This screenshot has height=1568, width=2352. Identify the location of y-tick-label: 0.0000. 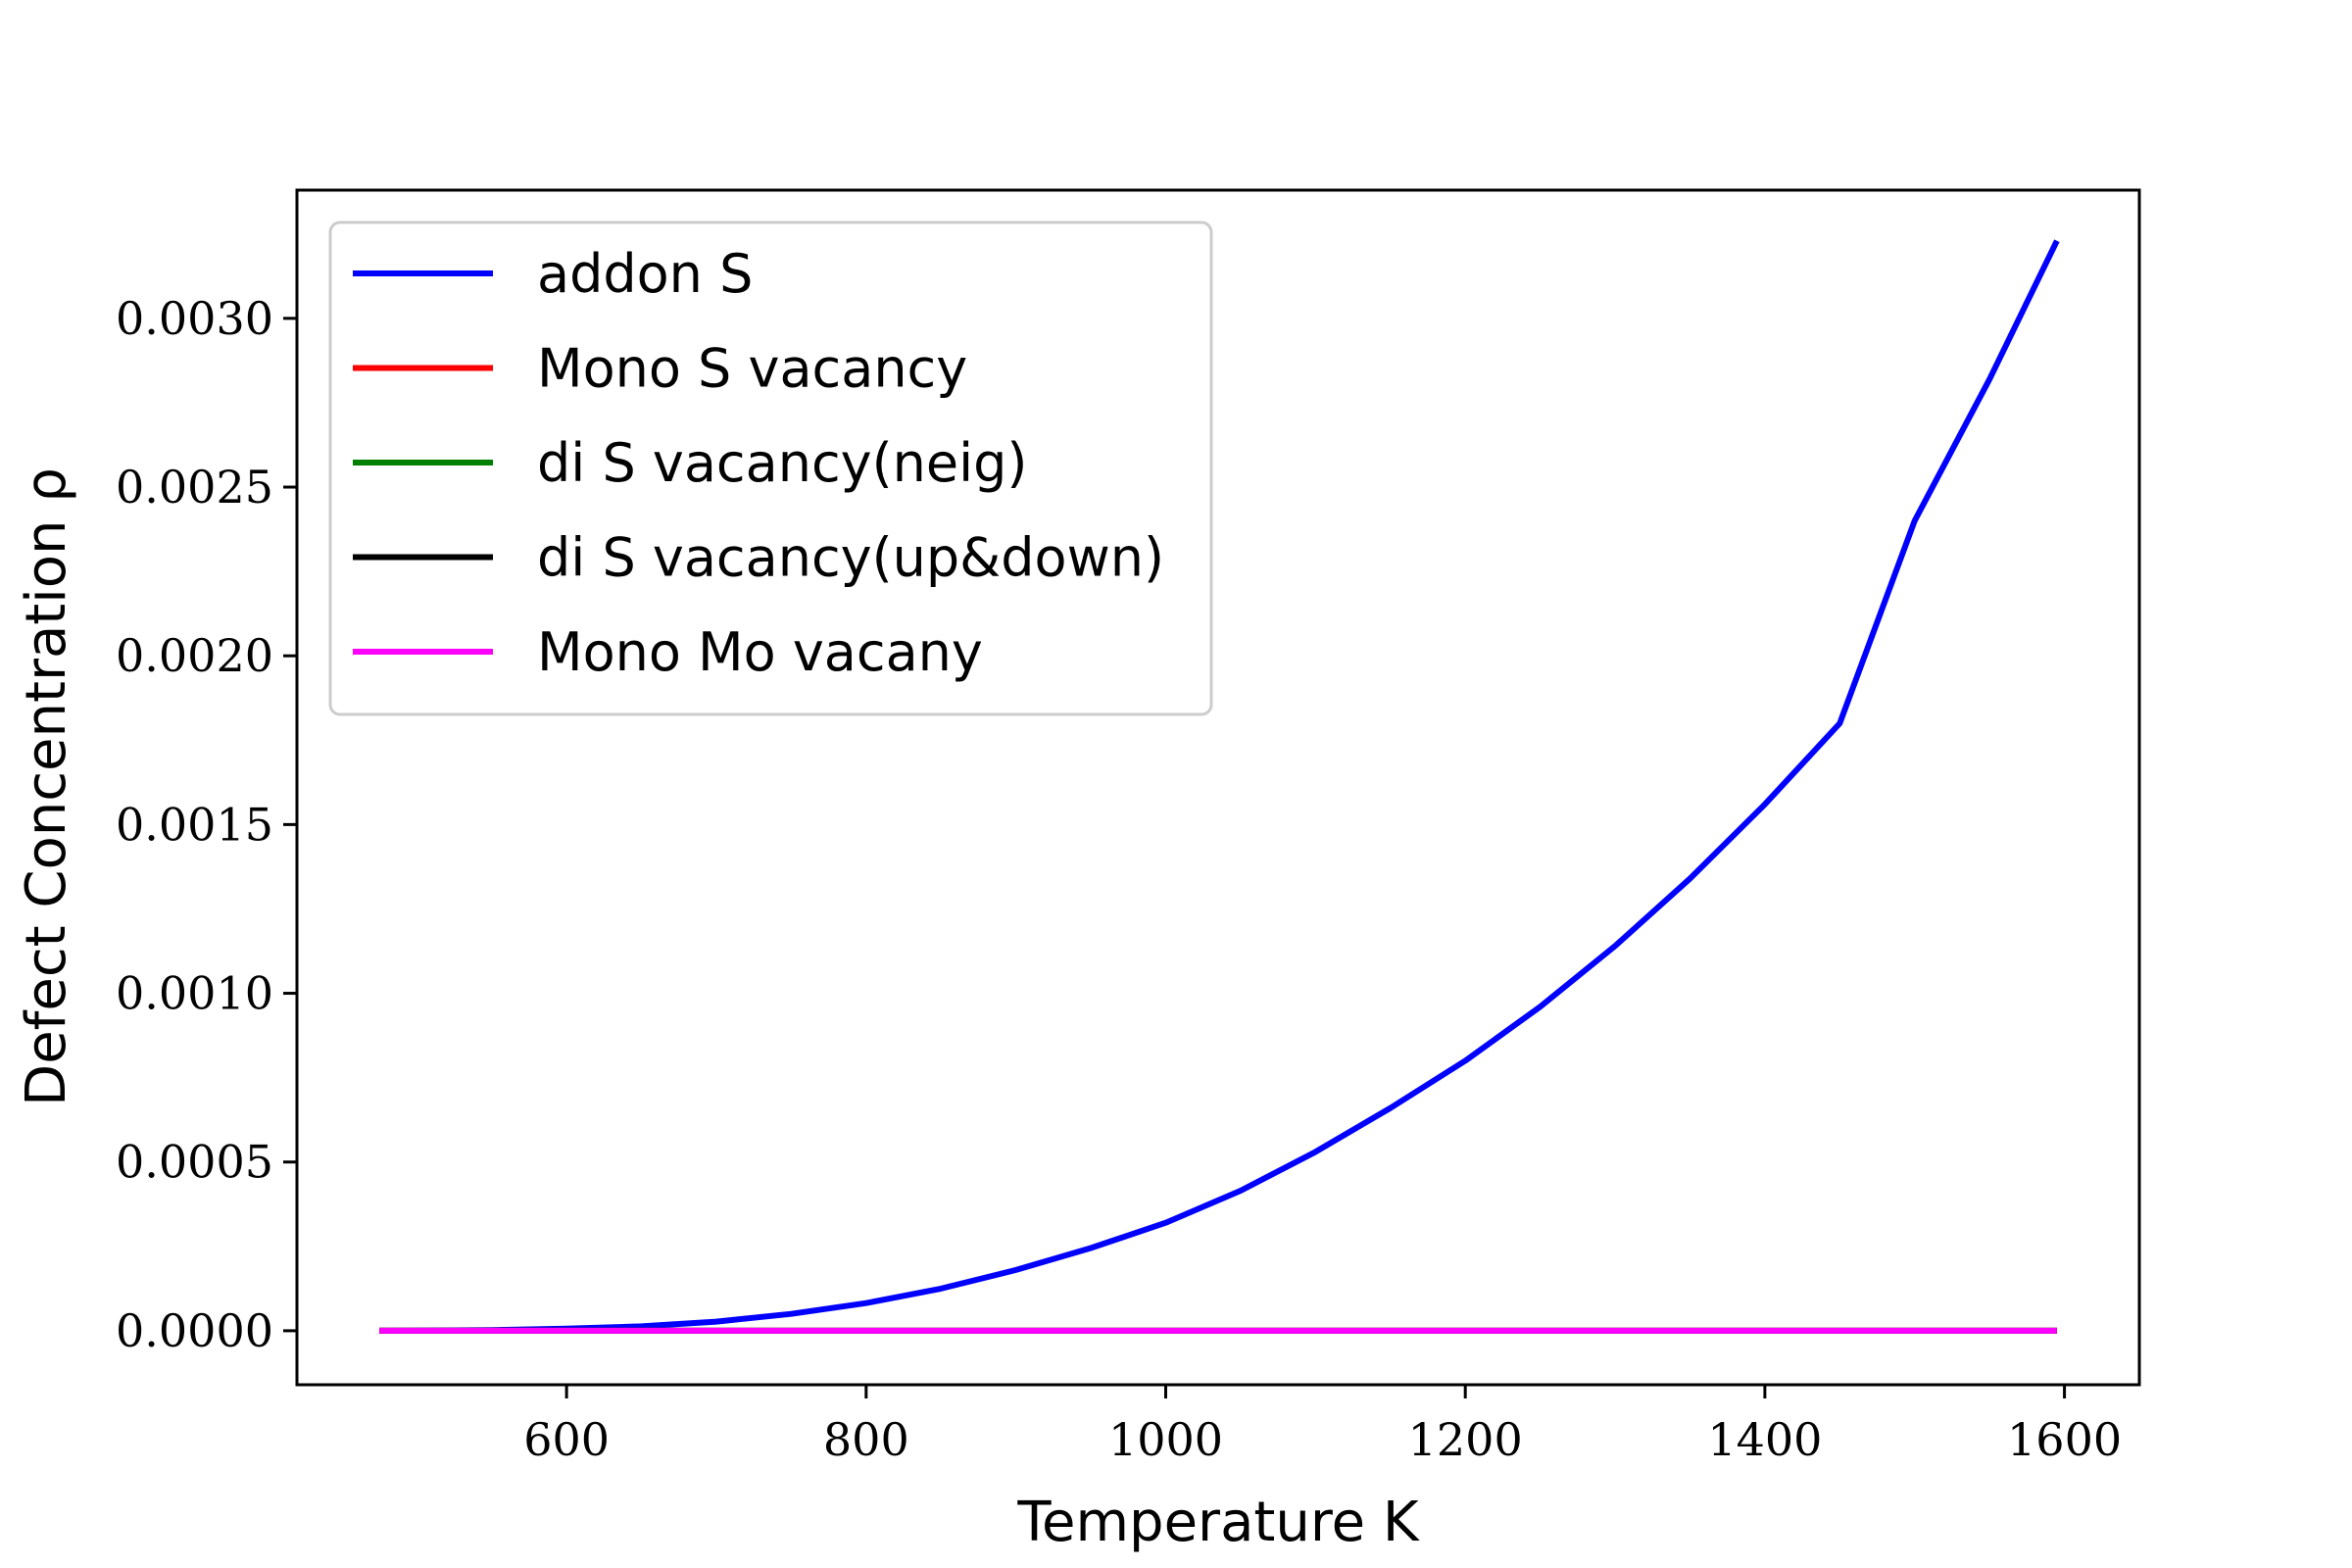
(194, 1330).